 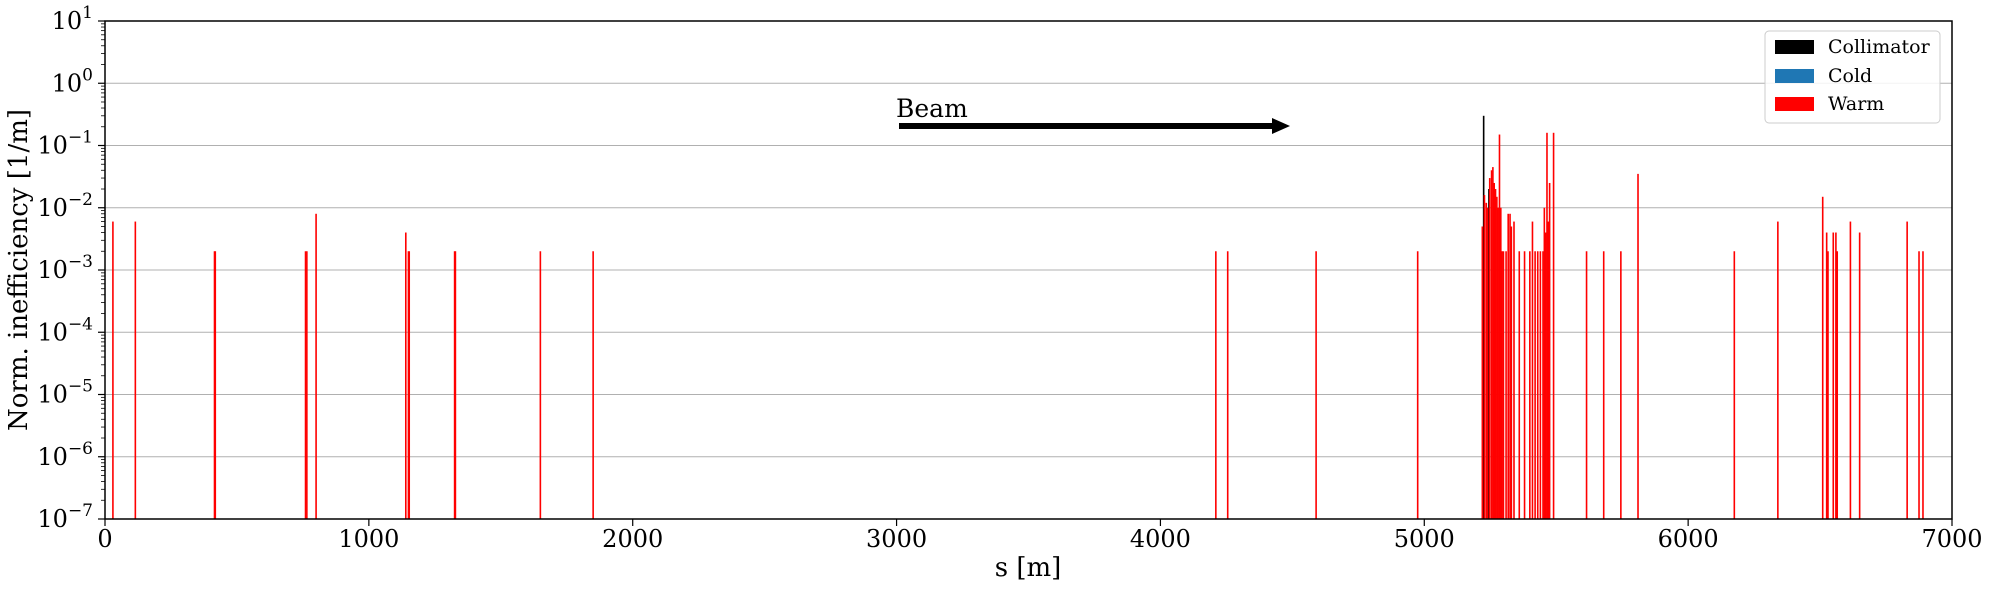 I want to click on legend-label-collimator: Collimator, so click(x=1879, y=47).